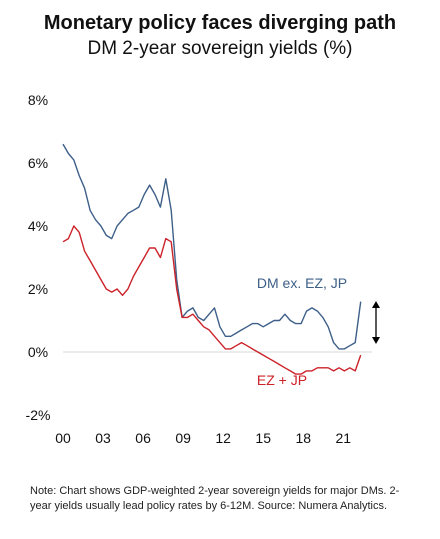 The image size is (440, 539). I want to click on x-tick-label: 21, so click(344, 438).